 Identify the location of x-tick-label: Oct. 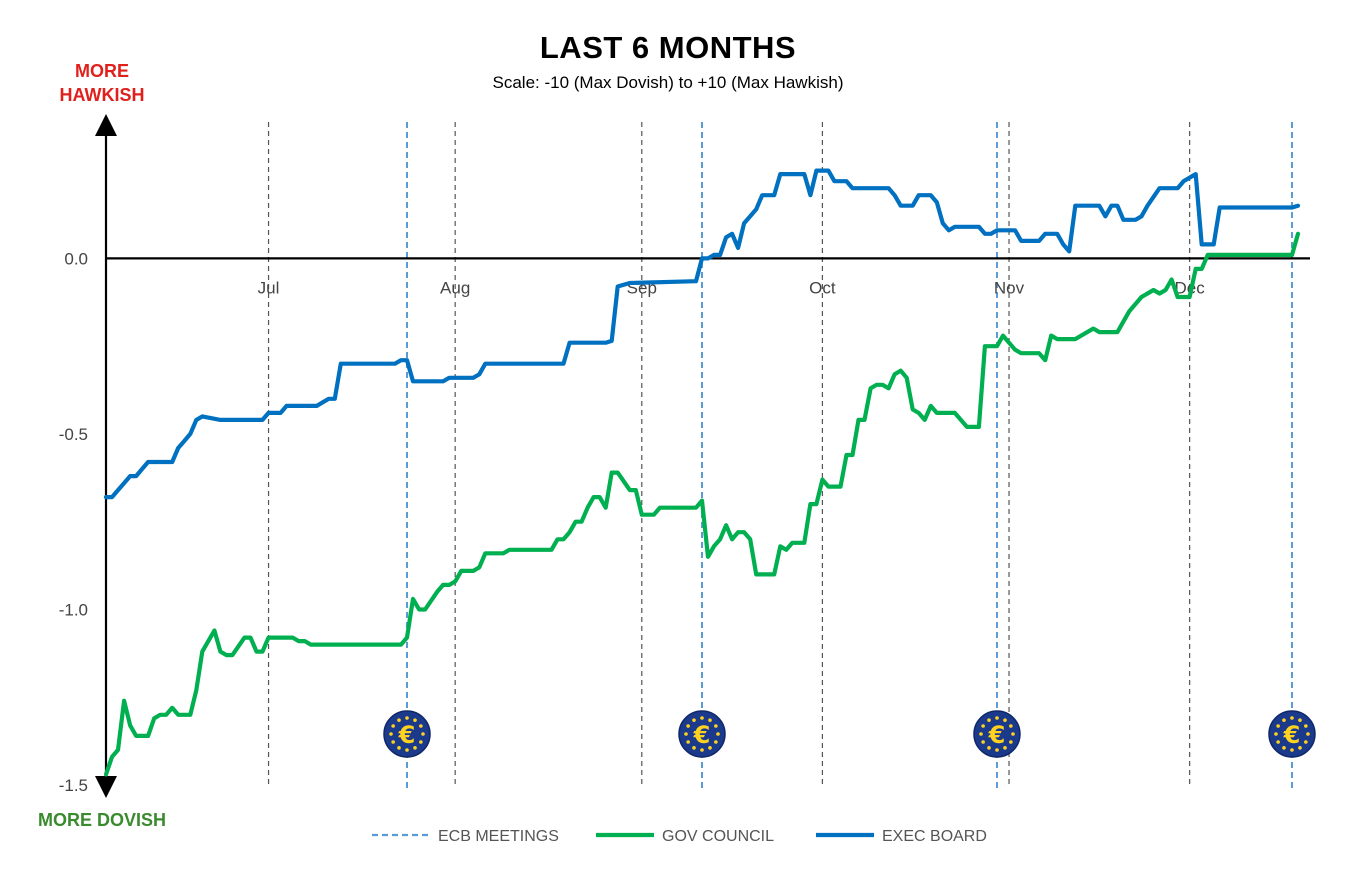
(822, 287).